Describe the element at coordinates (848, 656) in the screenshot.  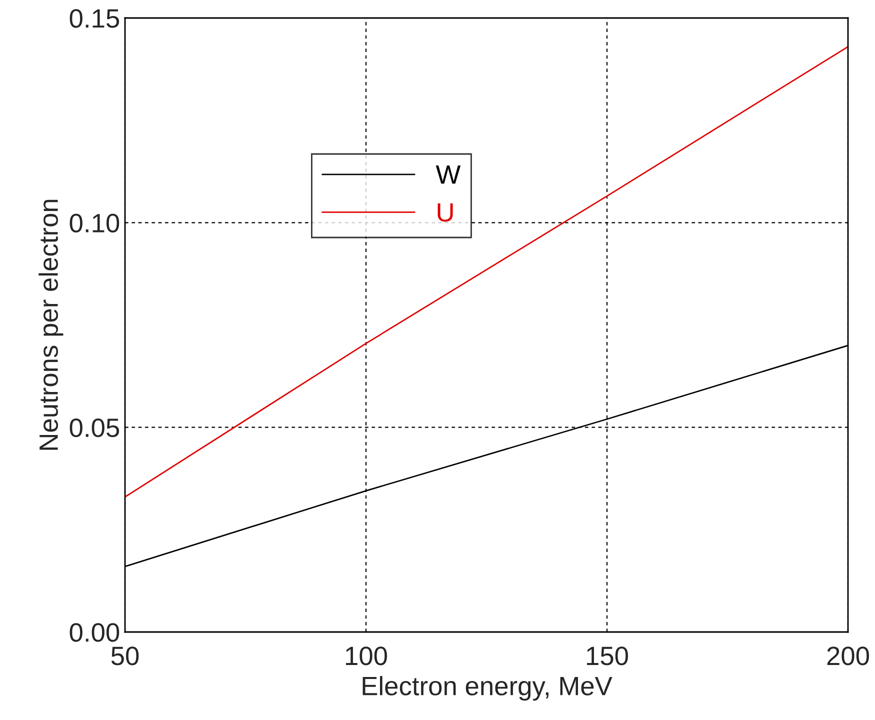
I see `x-tick-label: 200` at that location.